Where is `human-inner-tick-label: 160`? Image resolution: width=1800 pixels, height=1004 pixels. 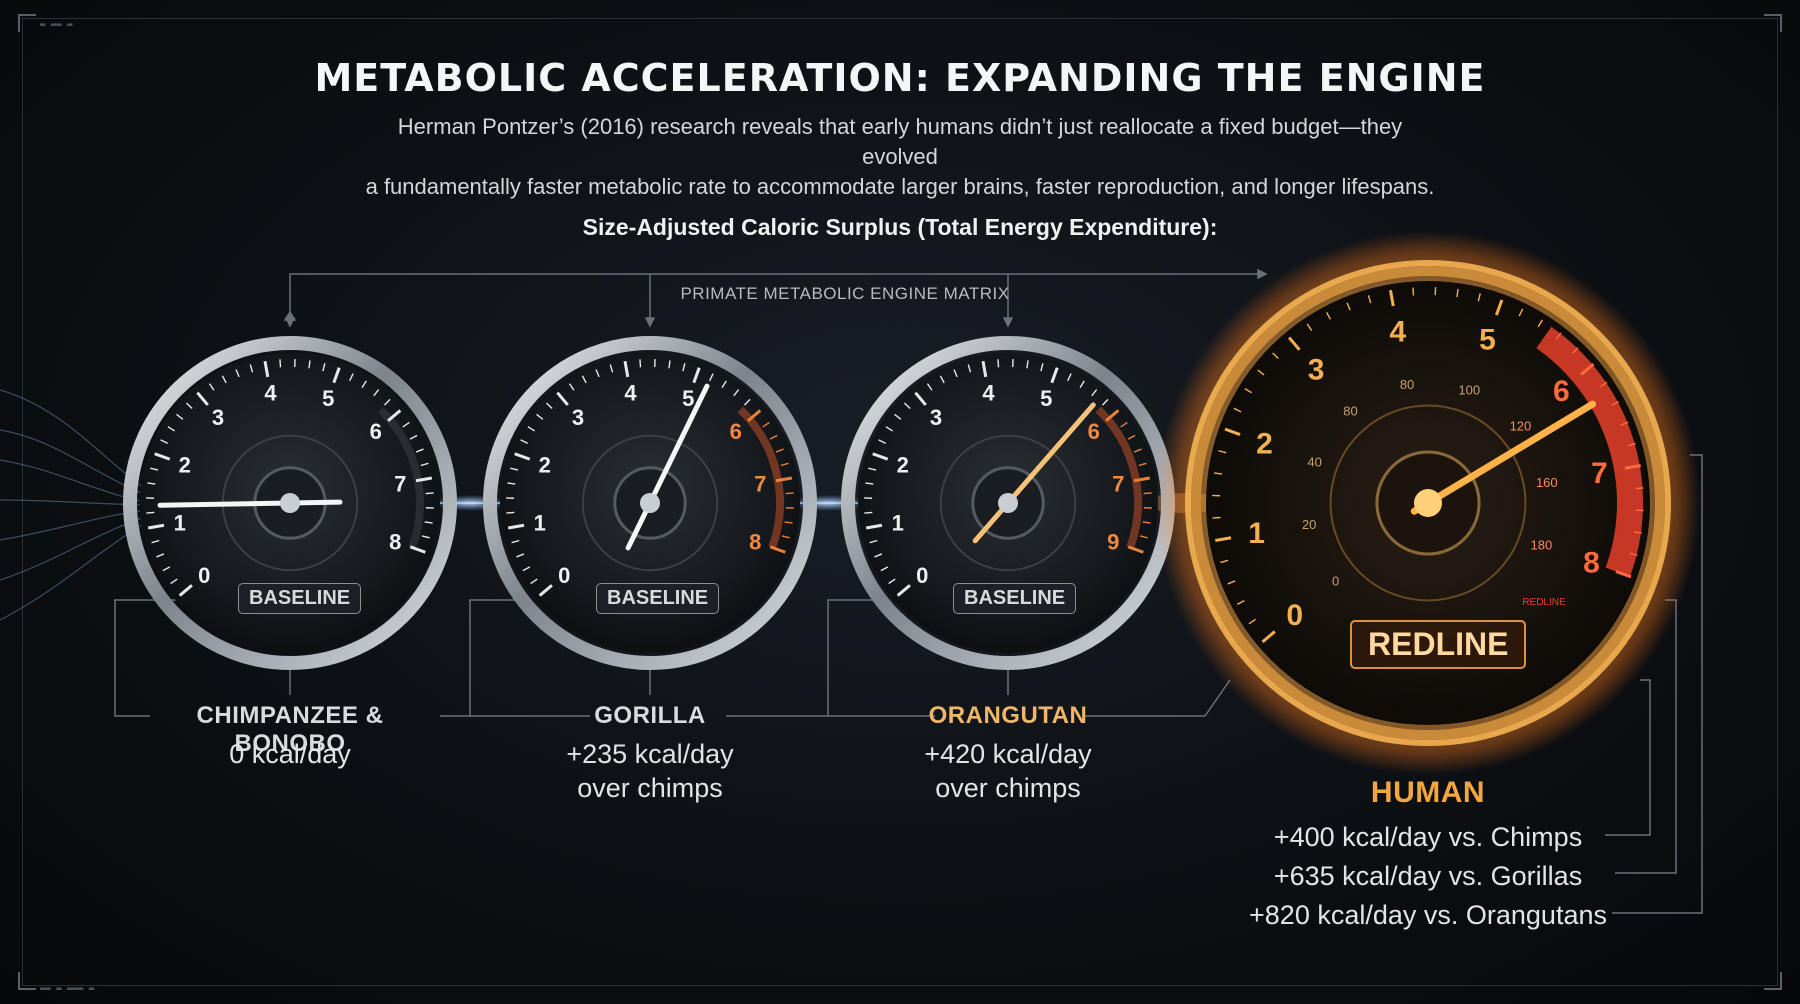
human-inner-tick-label: 160 is located at coordinates (1547, 482).